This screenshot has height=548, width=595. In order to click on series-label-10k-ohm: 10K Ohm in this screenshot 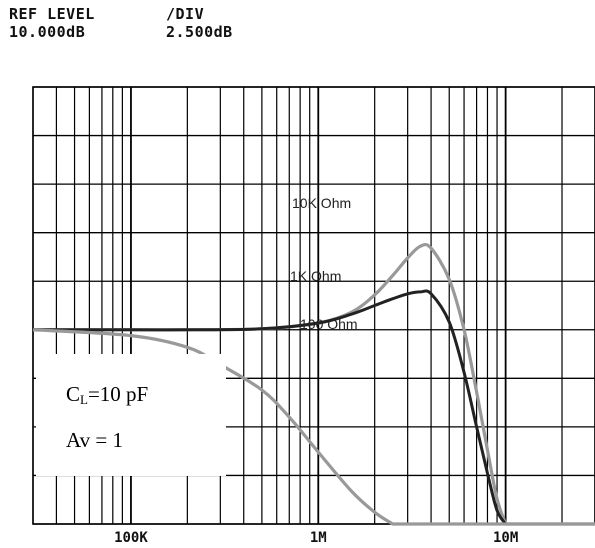, I will do `click(321, 203)`.